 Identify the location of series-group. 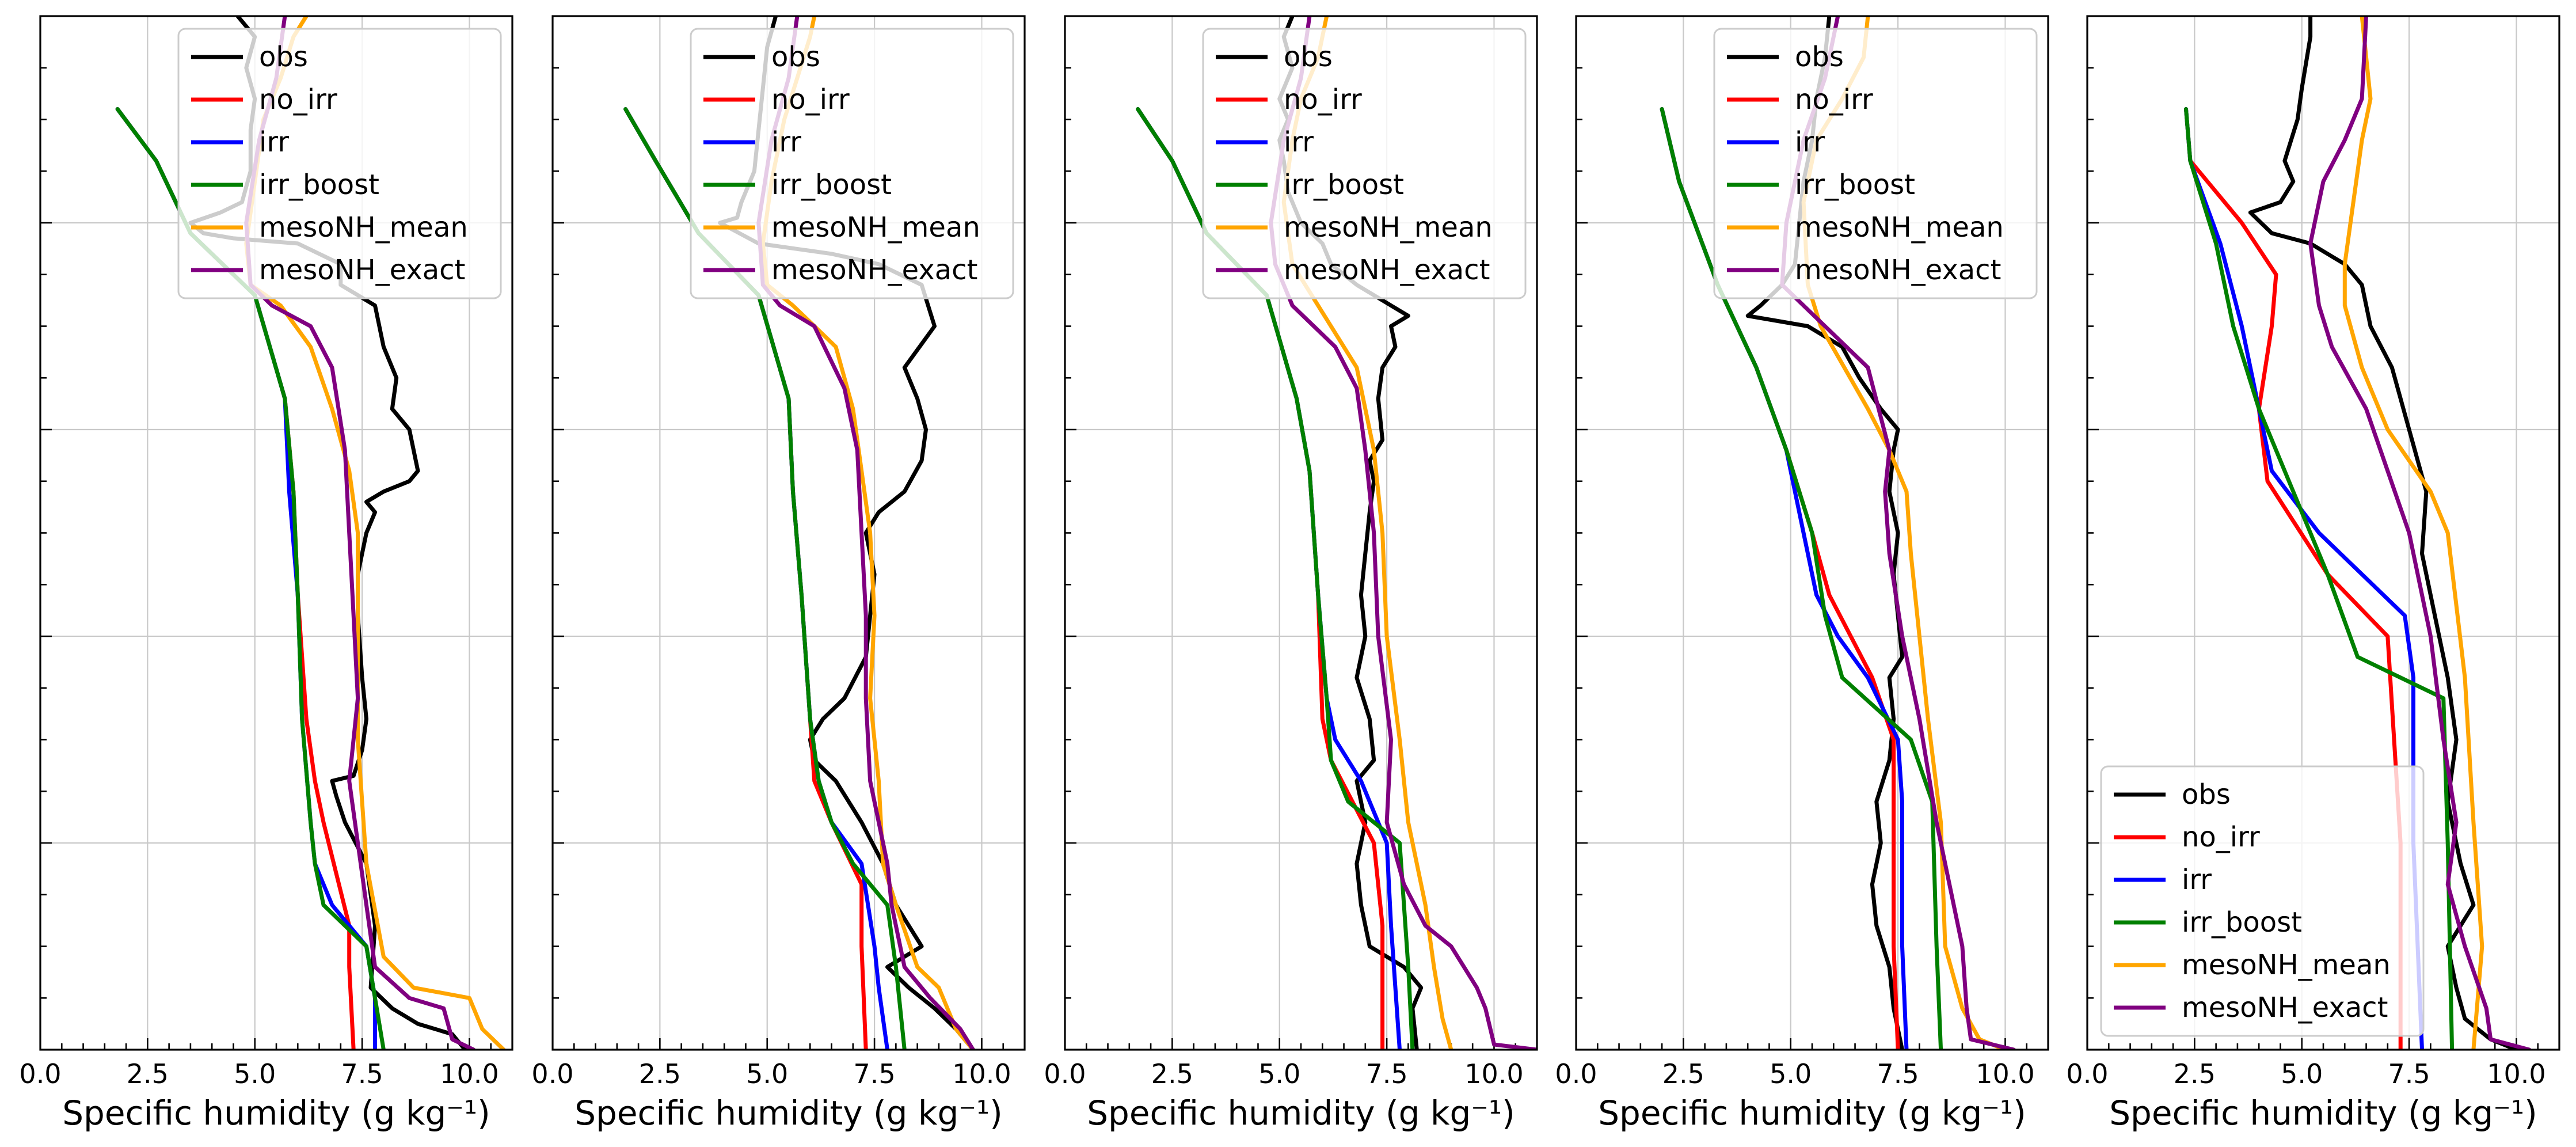
(2358, 533).